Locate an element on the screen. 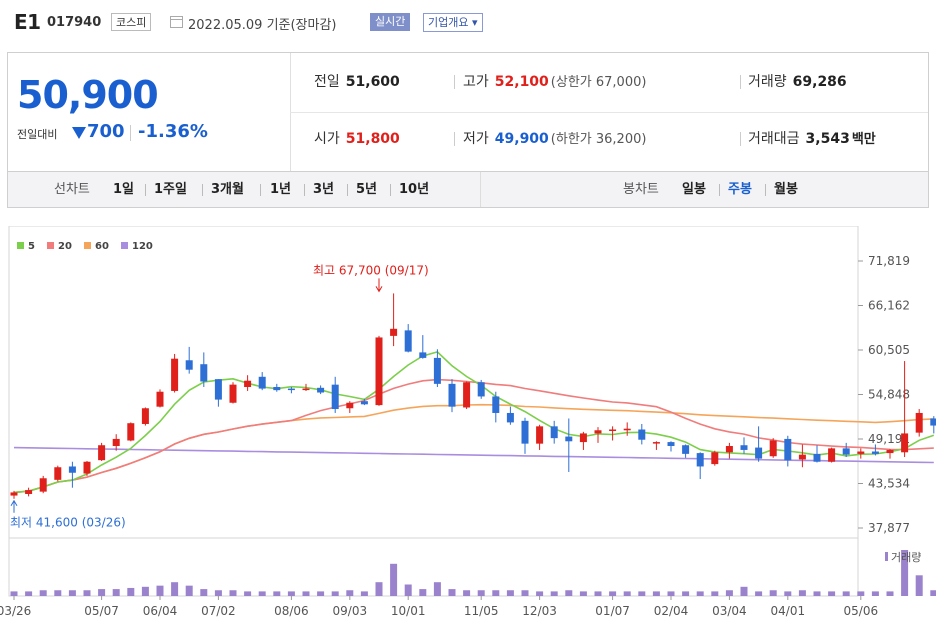 Image resolution: width=936 pixels, height=627 pixels. open-label: 시가 is located at coordinates (327, 139).